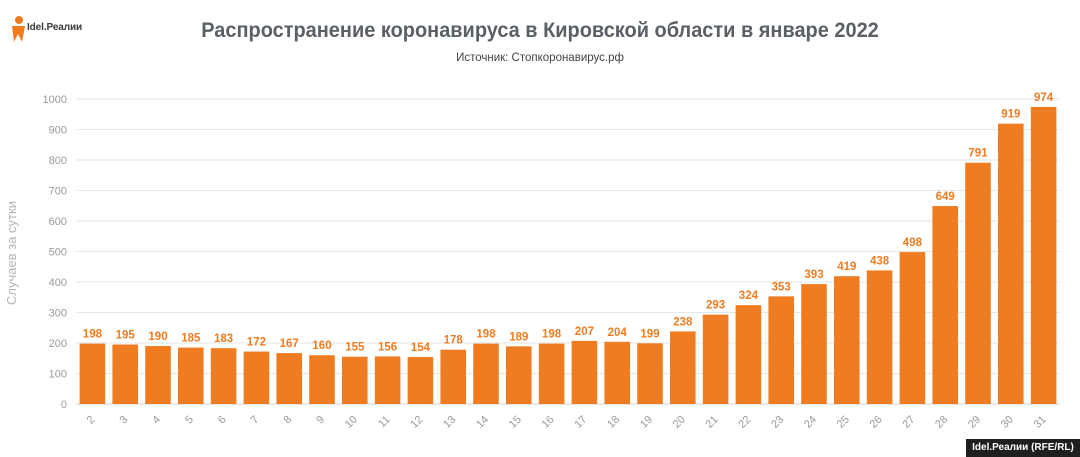 The image size is (1080, 457). Describe the element at coordinates (548, 422) in the screenshot. I see `x-tick-label: 16` at that location.